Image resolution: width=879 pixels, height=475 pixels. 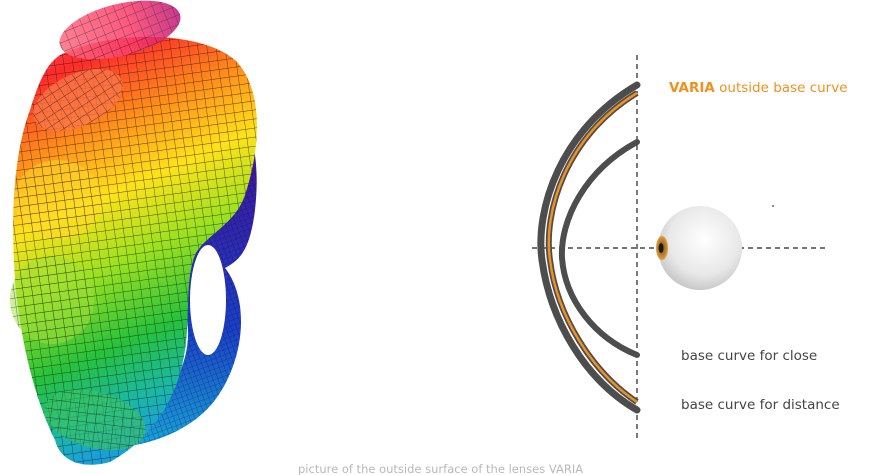 I want to click on varia-label-text: outside base curve, so click(x=783, y=88).